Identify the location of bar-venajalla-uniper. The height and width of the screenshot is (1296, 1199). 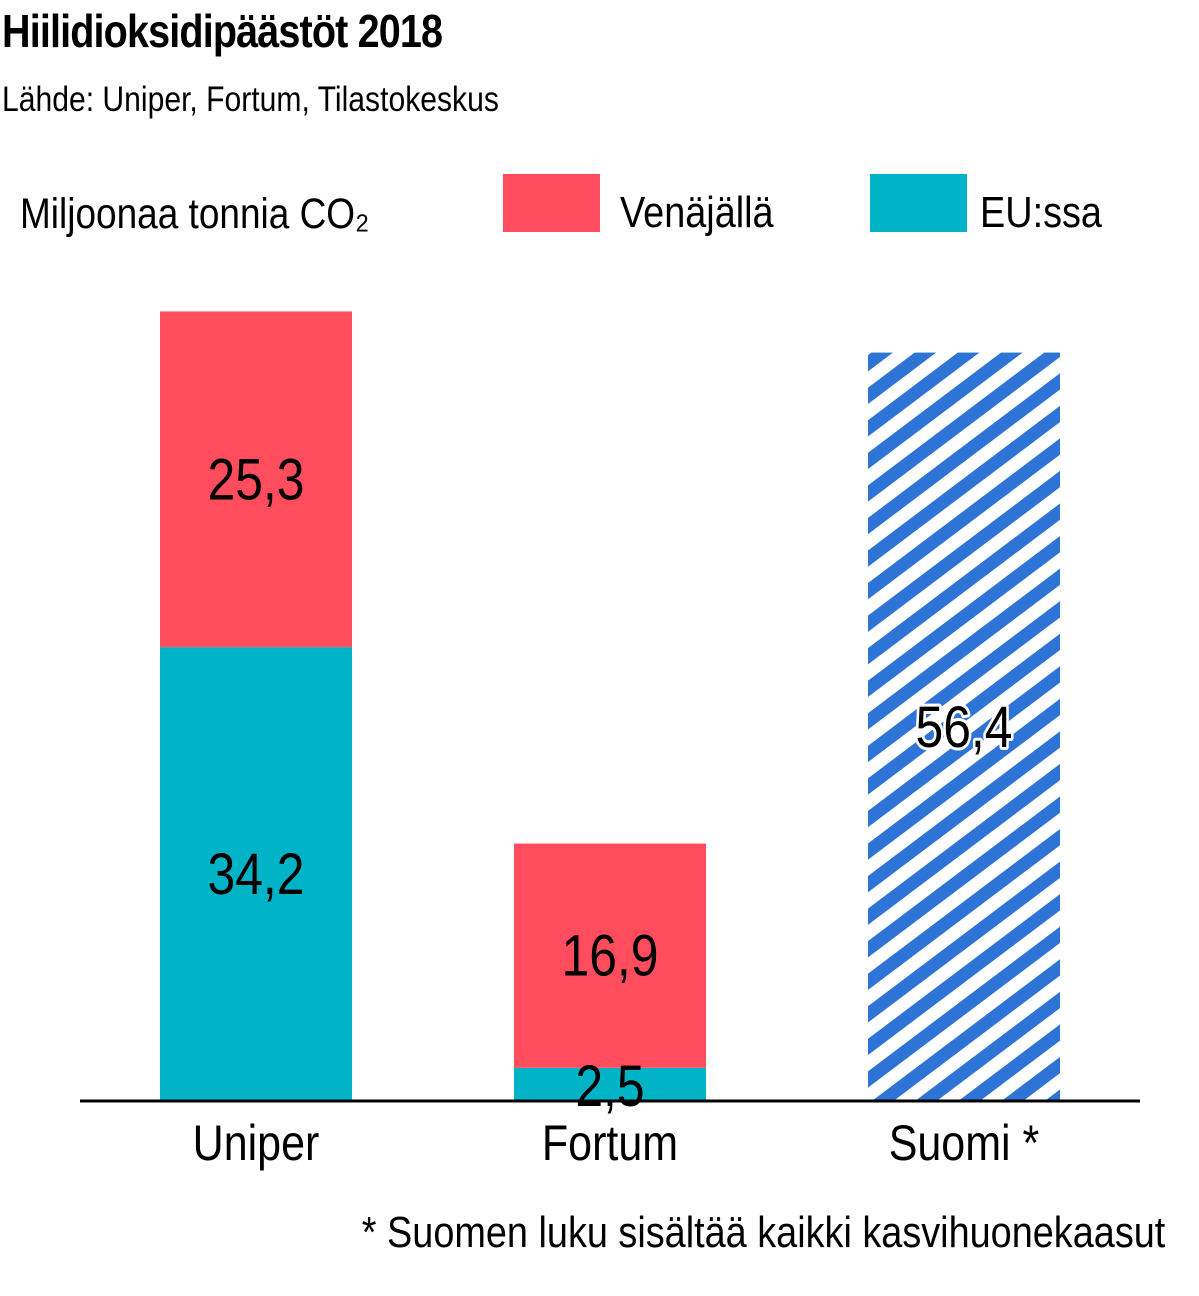
(256, 479).